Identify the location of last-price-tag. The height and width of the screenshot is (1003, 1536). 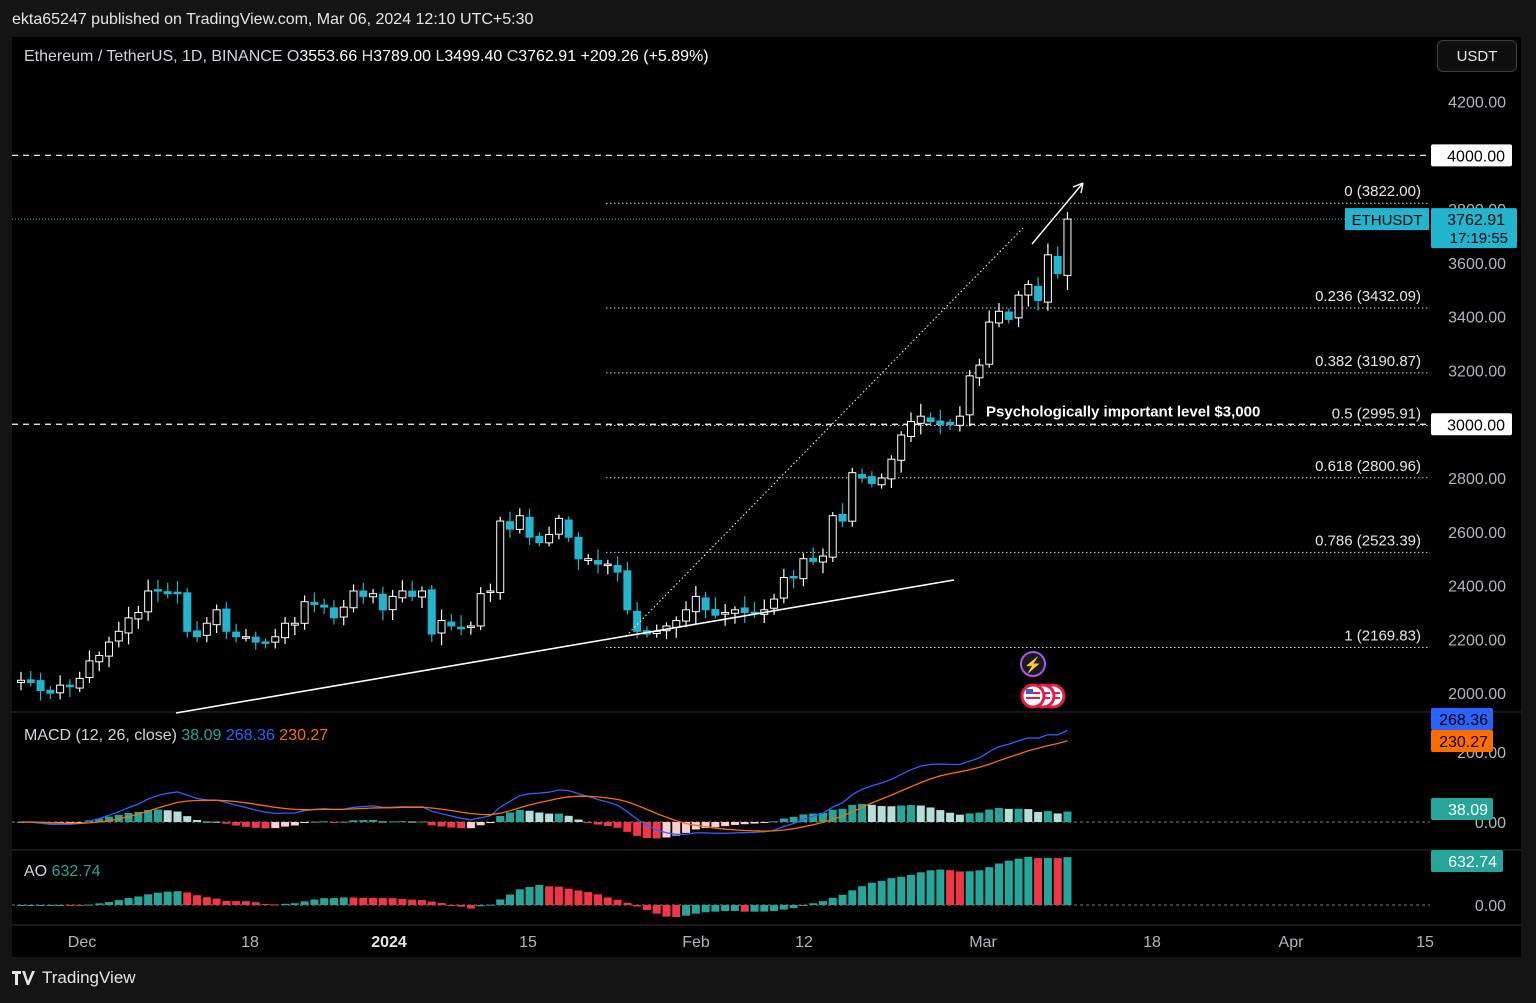
(1474, 228).